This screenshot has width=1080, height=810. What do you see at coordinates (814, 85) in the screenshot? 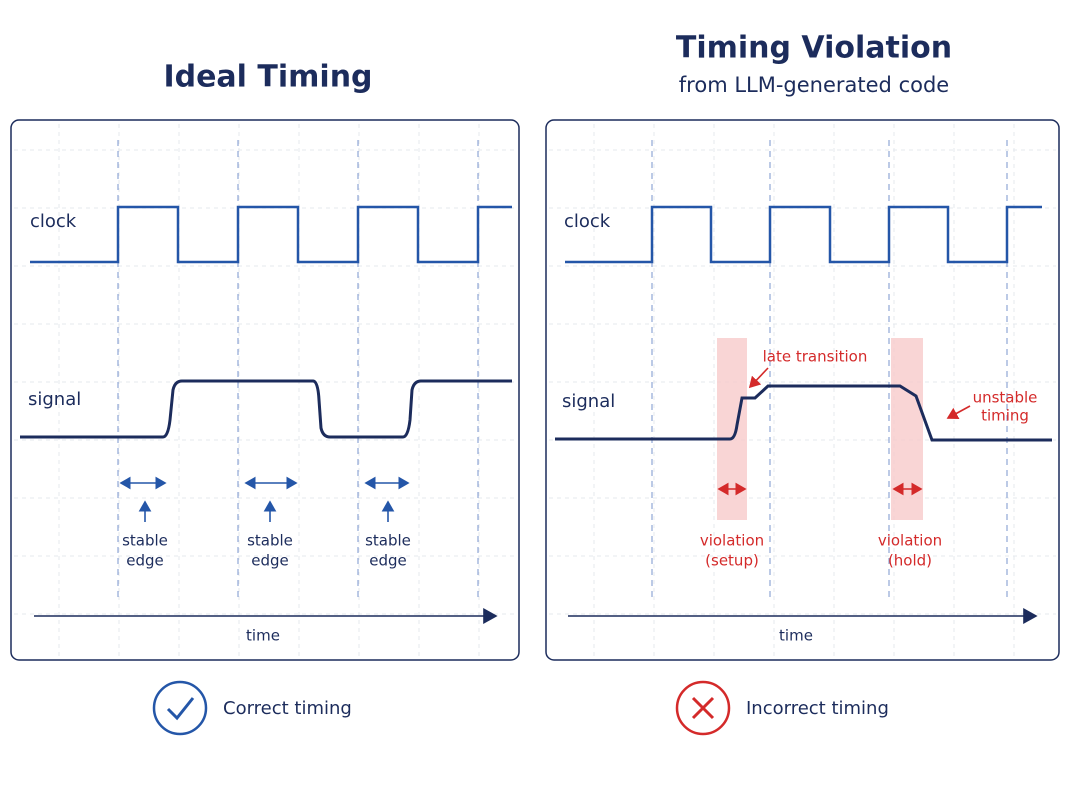
I see `right-subtitle: from LLM-generated code` at bounding box center [814, 85].